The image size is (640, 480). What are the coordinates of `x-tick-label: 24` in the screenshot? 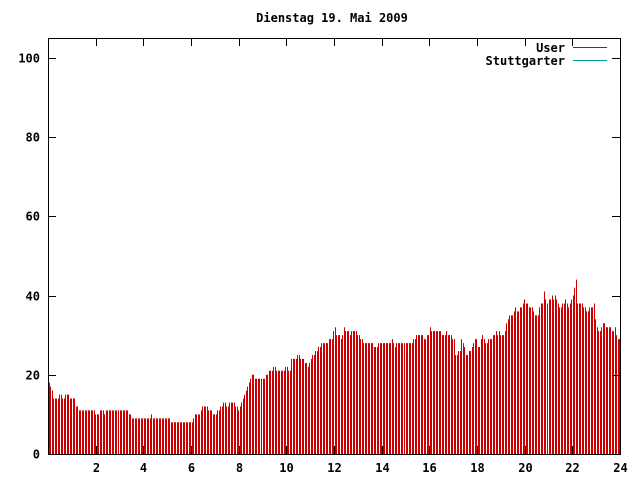 It's located at (620, 468).